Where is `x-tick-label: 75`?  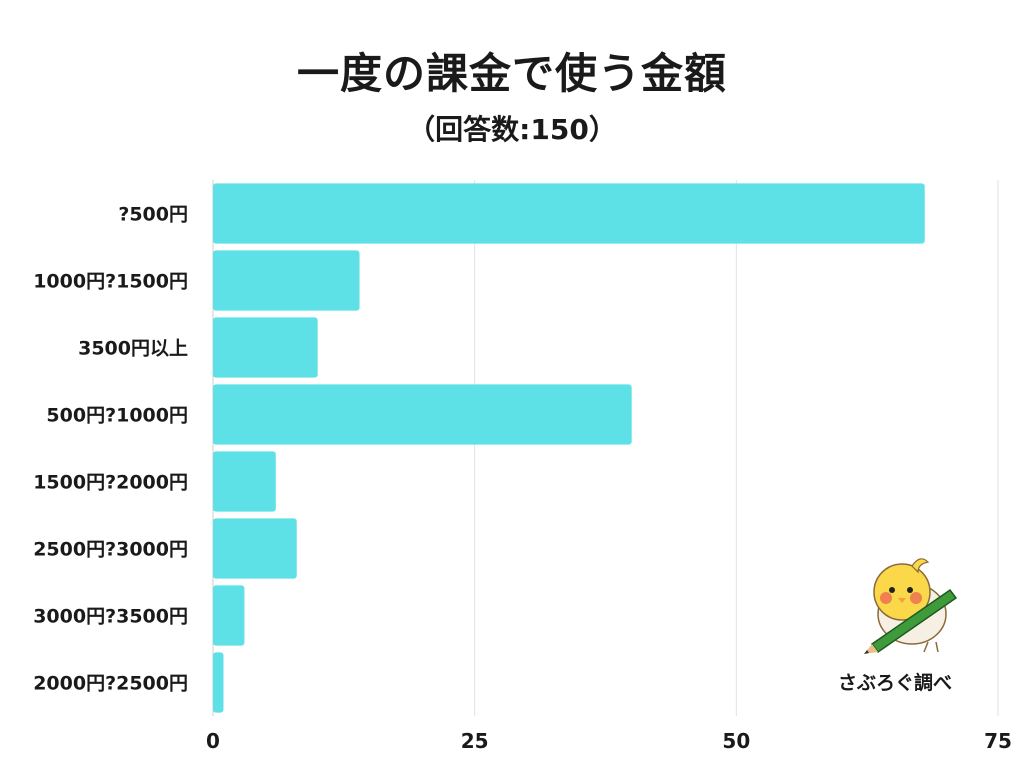 x-tick-label: 75 is located at coordinates (998, 741).